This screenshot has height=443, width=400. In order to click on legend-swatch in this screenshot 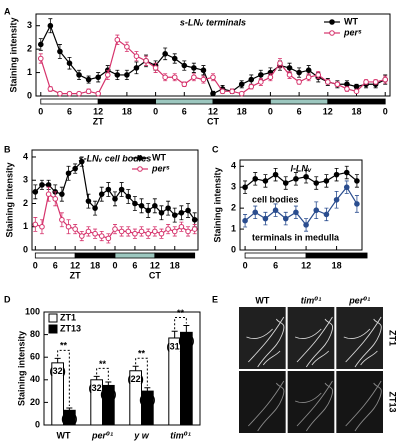, I will do `click(53, 318)`.